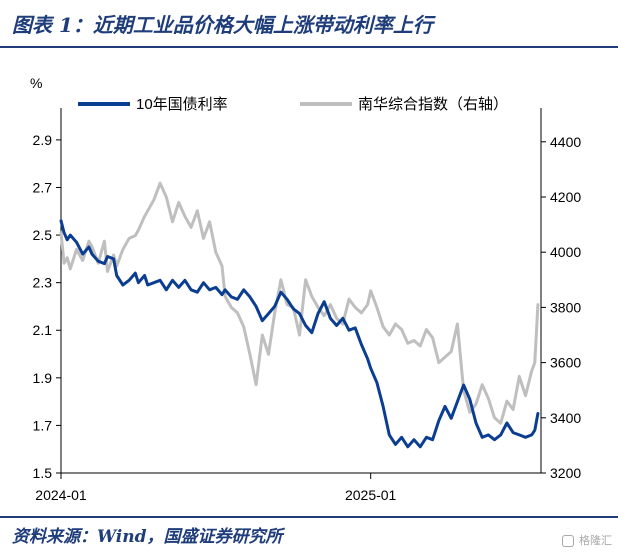 This screenshot has width=618, height=555. Describe the element at coordinates (147, 537) in the screenshot. I see `source-note: 资料来源：Wind，国盛证券研究所` at that location.